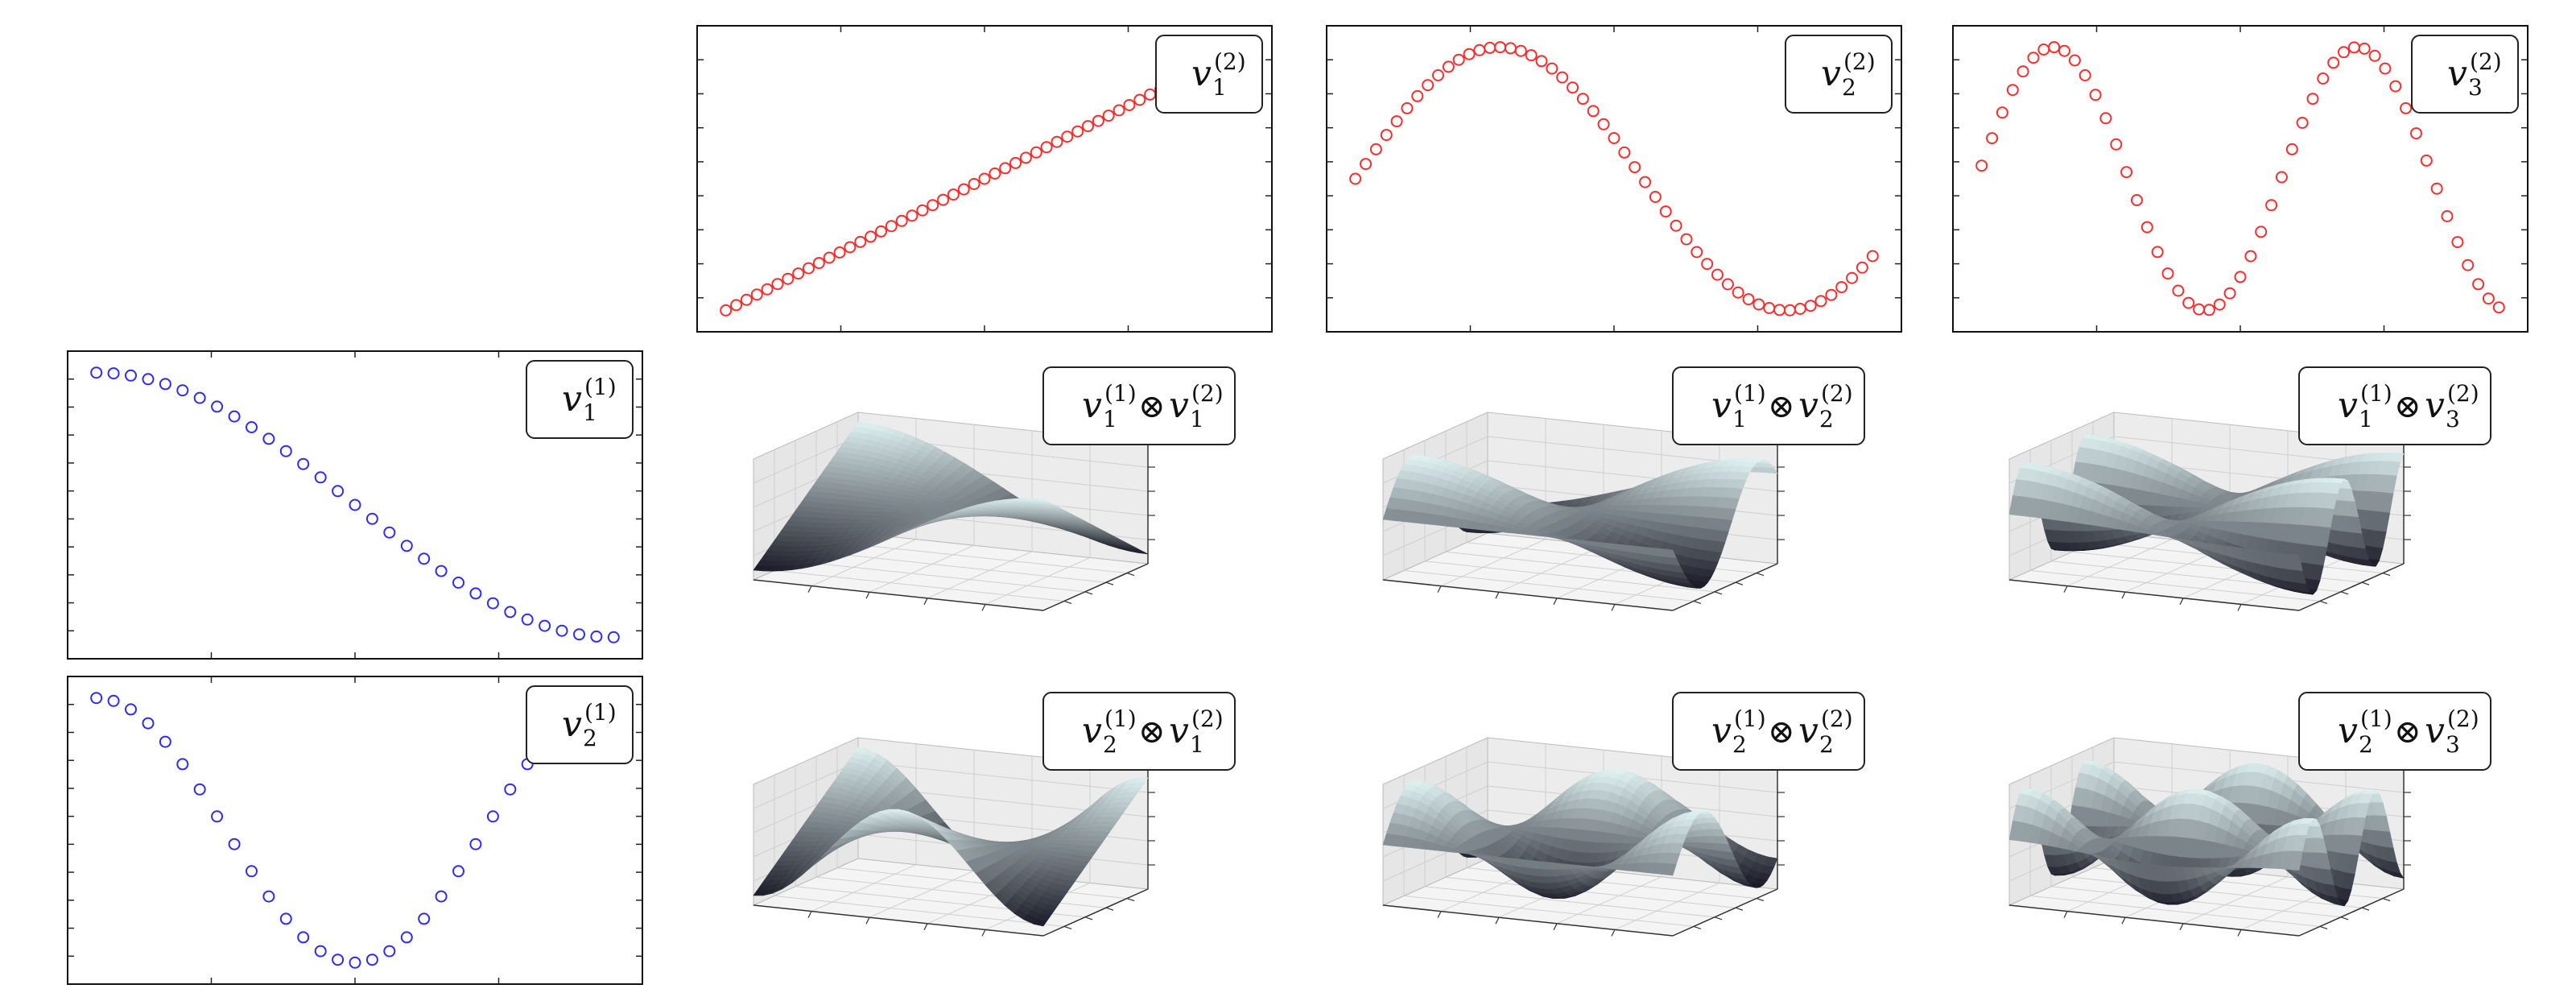  What do you see at coordinates (580, 724) in the screenshot?
I see `legend: v 2(1)` at bounding box center [580, 724].